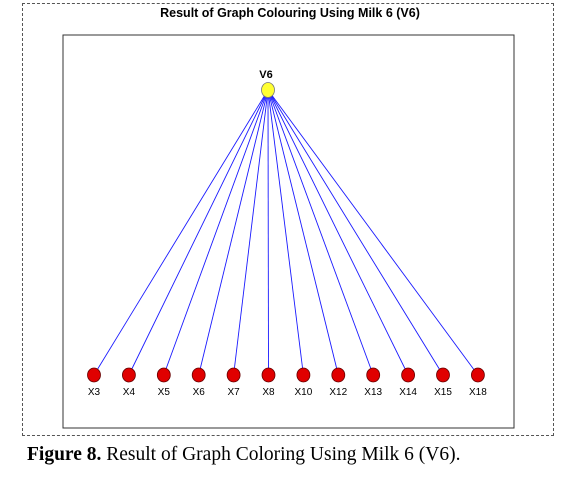 This screenshot has height=495, width=577. What do you see at coordinates (338, 392) in the screenshot?
I see `leaf-label: X12` at bounding box center [338, 392].